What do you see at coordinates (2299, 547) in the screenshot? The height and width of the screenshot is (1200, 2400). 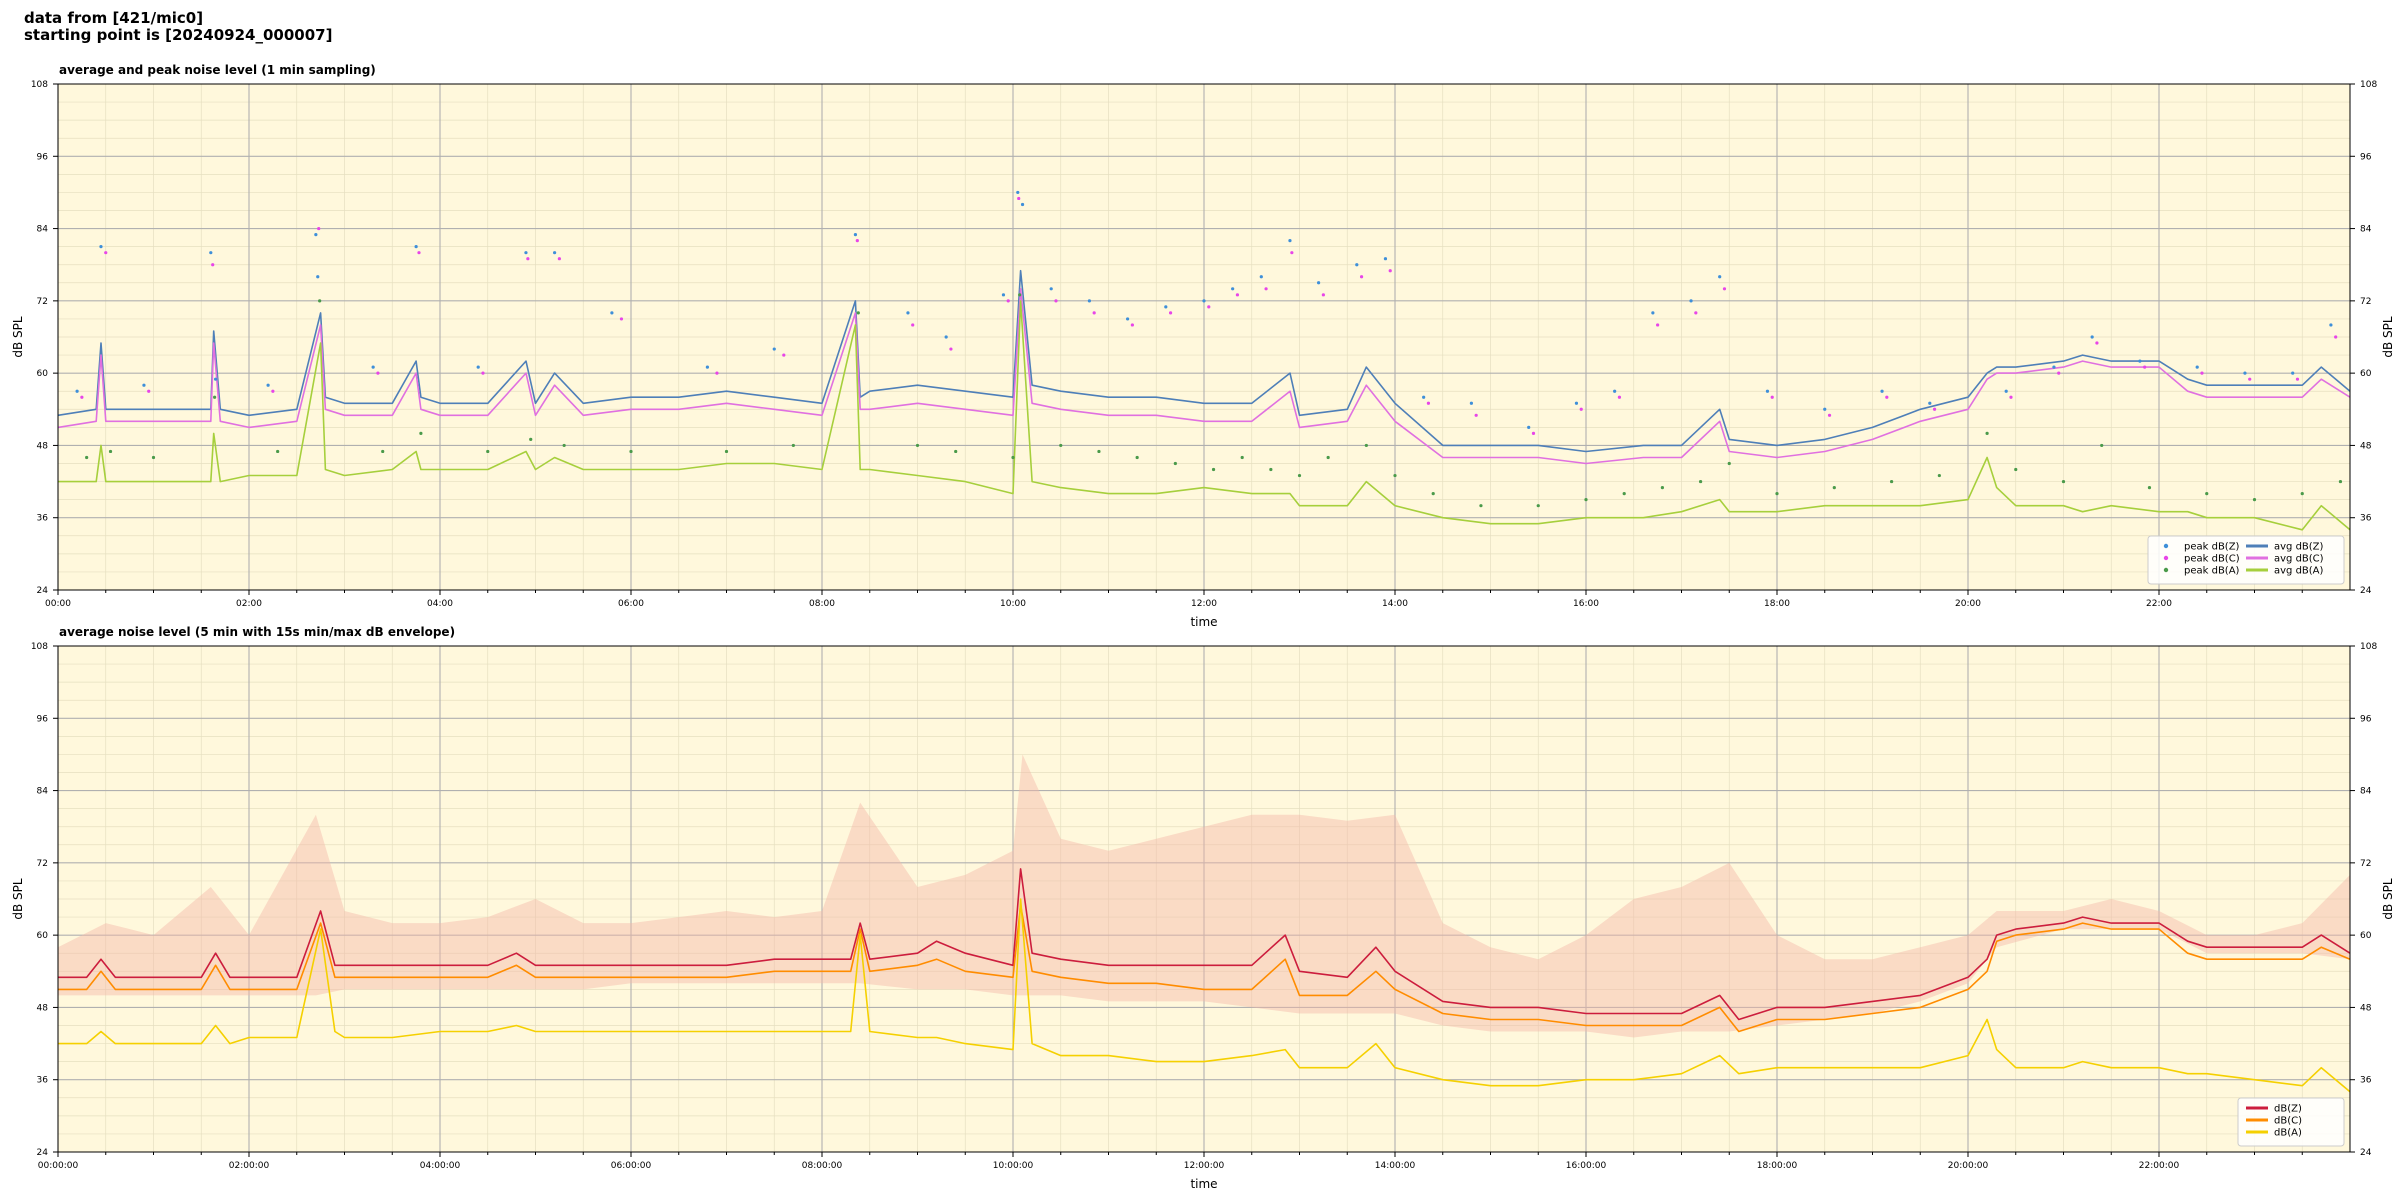 I see `legend-label: avg dB(Z)` at bounding box center [2299, 547].